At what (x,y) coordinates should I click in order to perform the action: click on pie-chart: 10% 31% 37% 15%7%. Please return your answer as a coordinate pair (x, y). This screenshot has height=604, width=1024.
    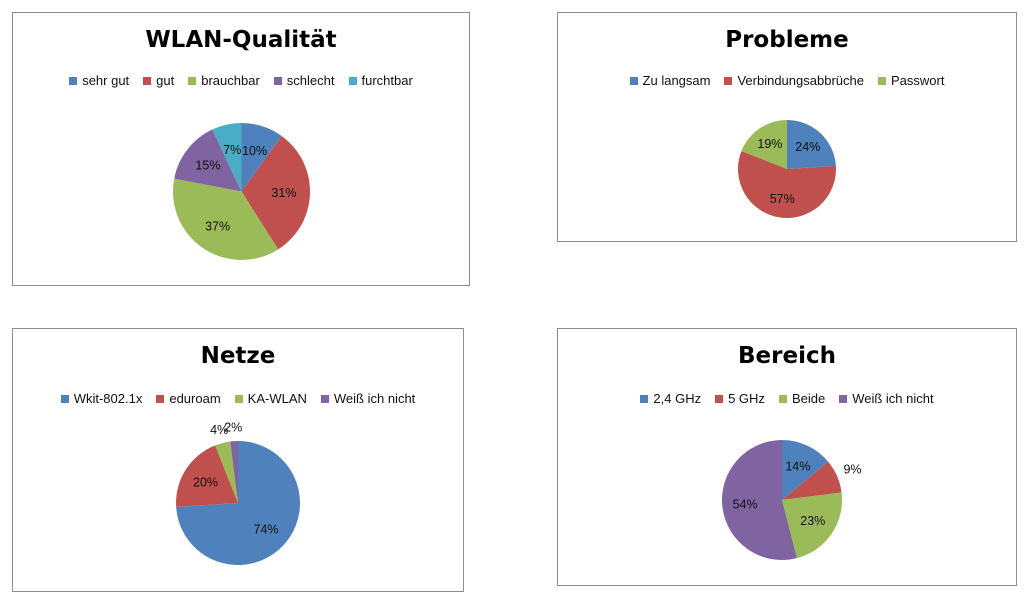
    Looking at the image, I should click on (241, 191).